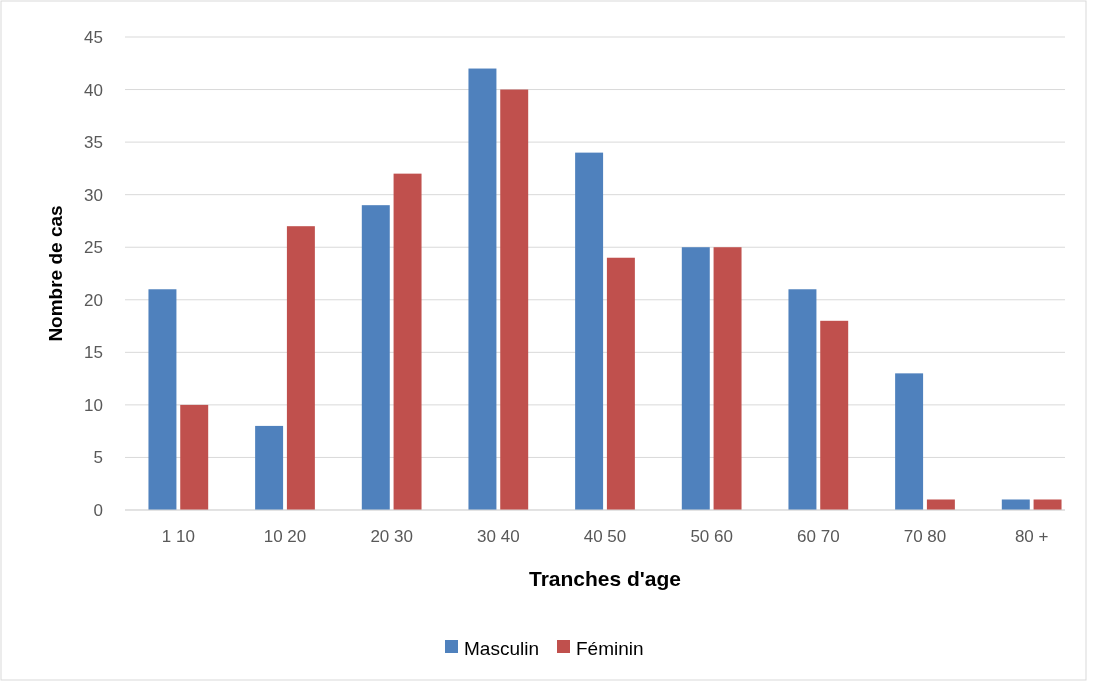  Describe the element at coordinates (55, 273) in the screenshot. I see `y-axis-title: Nombre de cas` at that location.